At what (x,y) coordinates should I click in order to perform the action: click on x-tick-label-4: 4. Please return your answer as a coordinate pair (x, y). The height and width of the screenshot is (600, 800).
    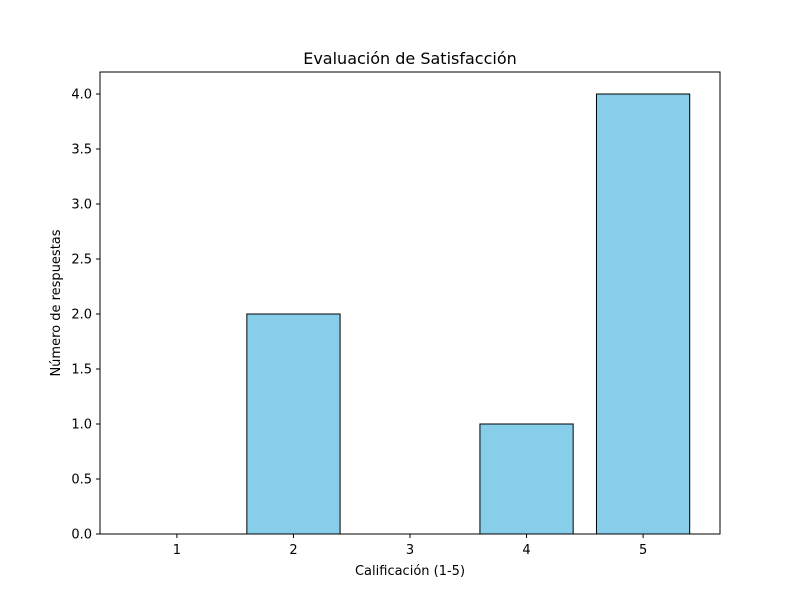
    Looking at the image, I should click on (526, 550).